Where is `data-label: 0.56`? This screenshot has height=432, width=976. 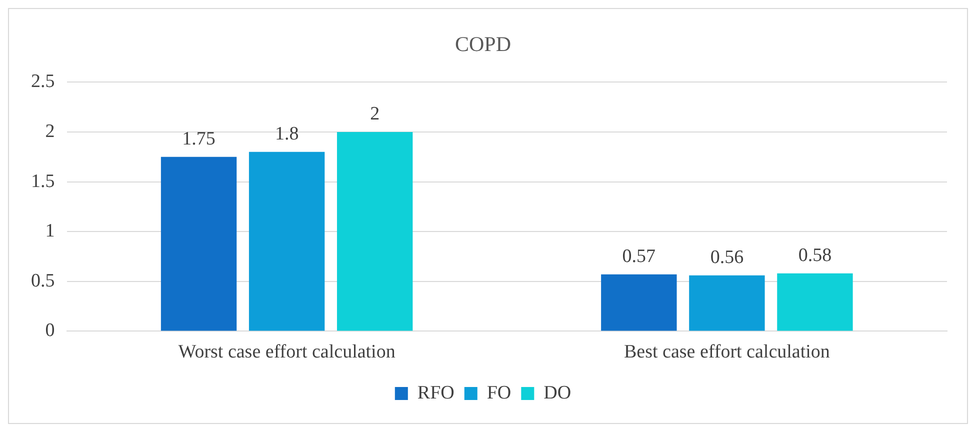 data-label: 0.56 is located at coordinates (727, 257).